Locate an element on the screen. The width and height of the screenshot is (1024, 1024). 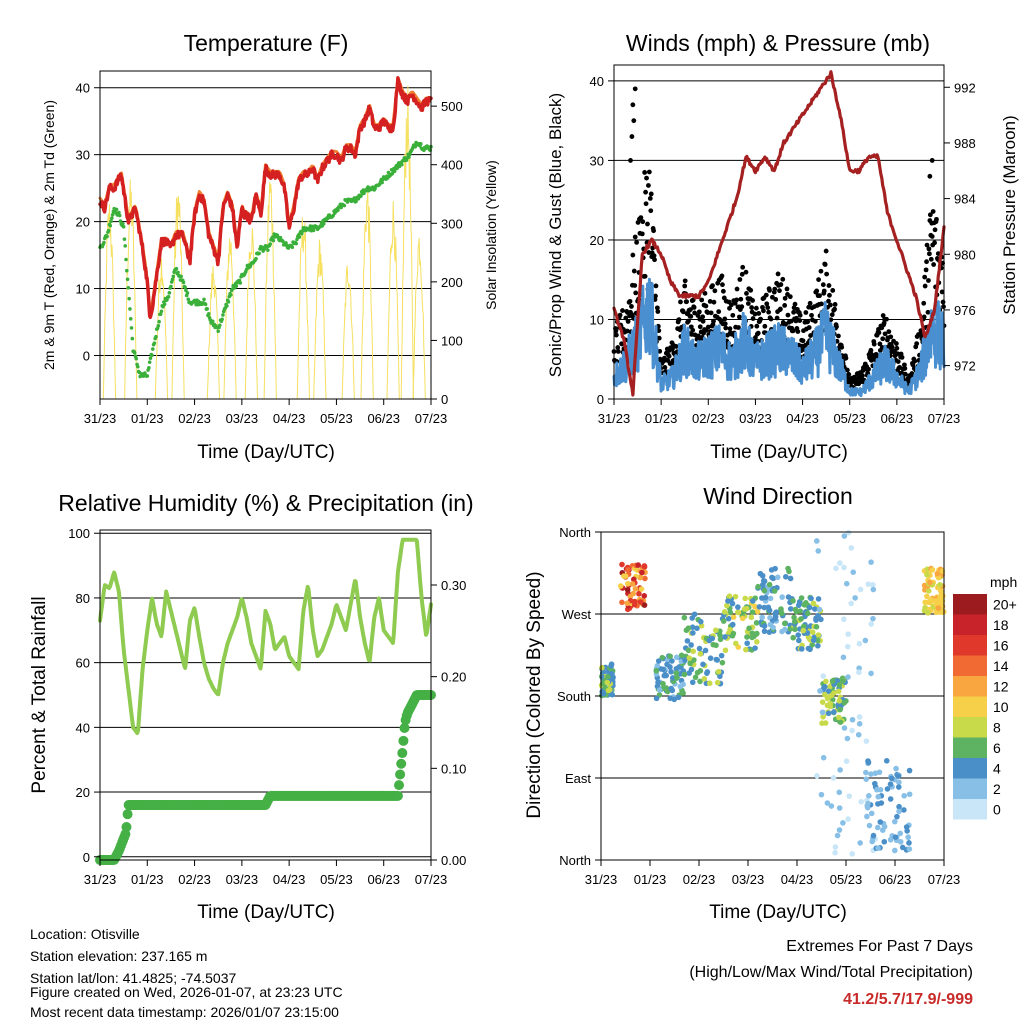
location-text: Location: Otisville is located at coordinates (85, 934).